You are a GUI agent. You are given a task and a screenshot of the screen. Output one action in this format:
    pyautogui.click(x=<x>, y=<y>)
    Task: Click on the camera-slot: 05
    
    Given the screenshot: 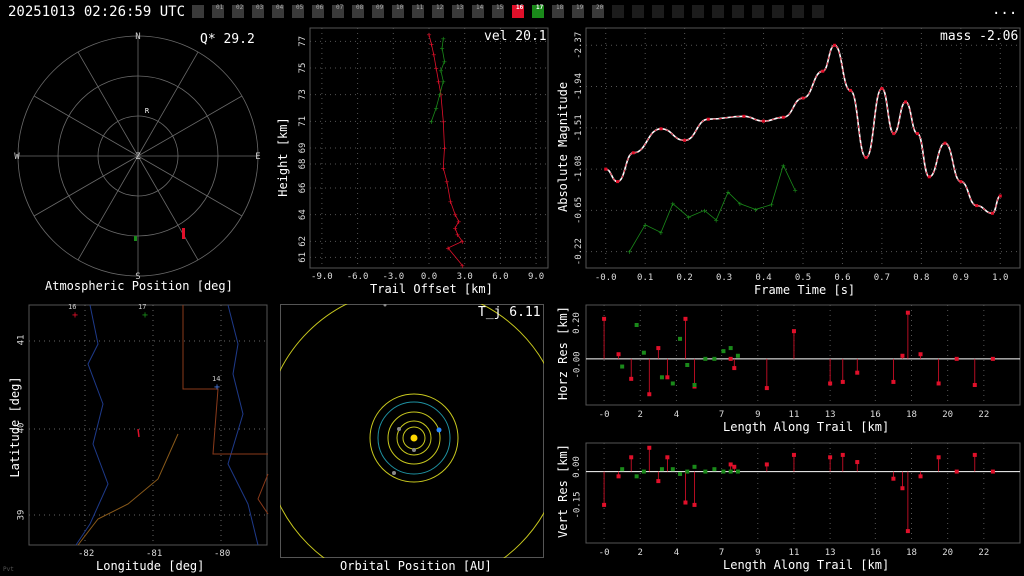 What is the action you would take?
    pyautogui.click(x=298, y=11)
    